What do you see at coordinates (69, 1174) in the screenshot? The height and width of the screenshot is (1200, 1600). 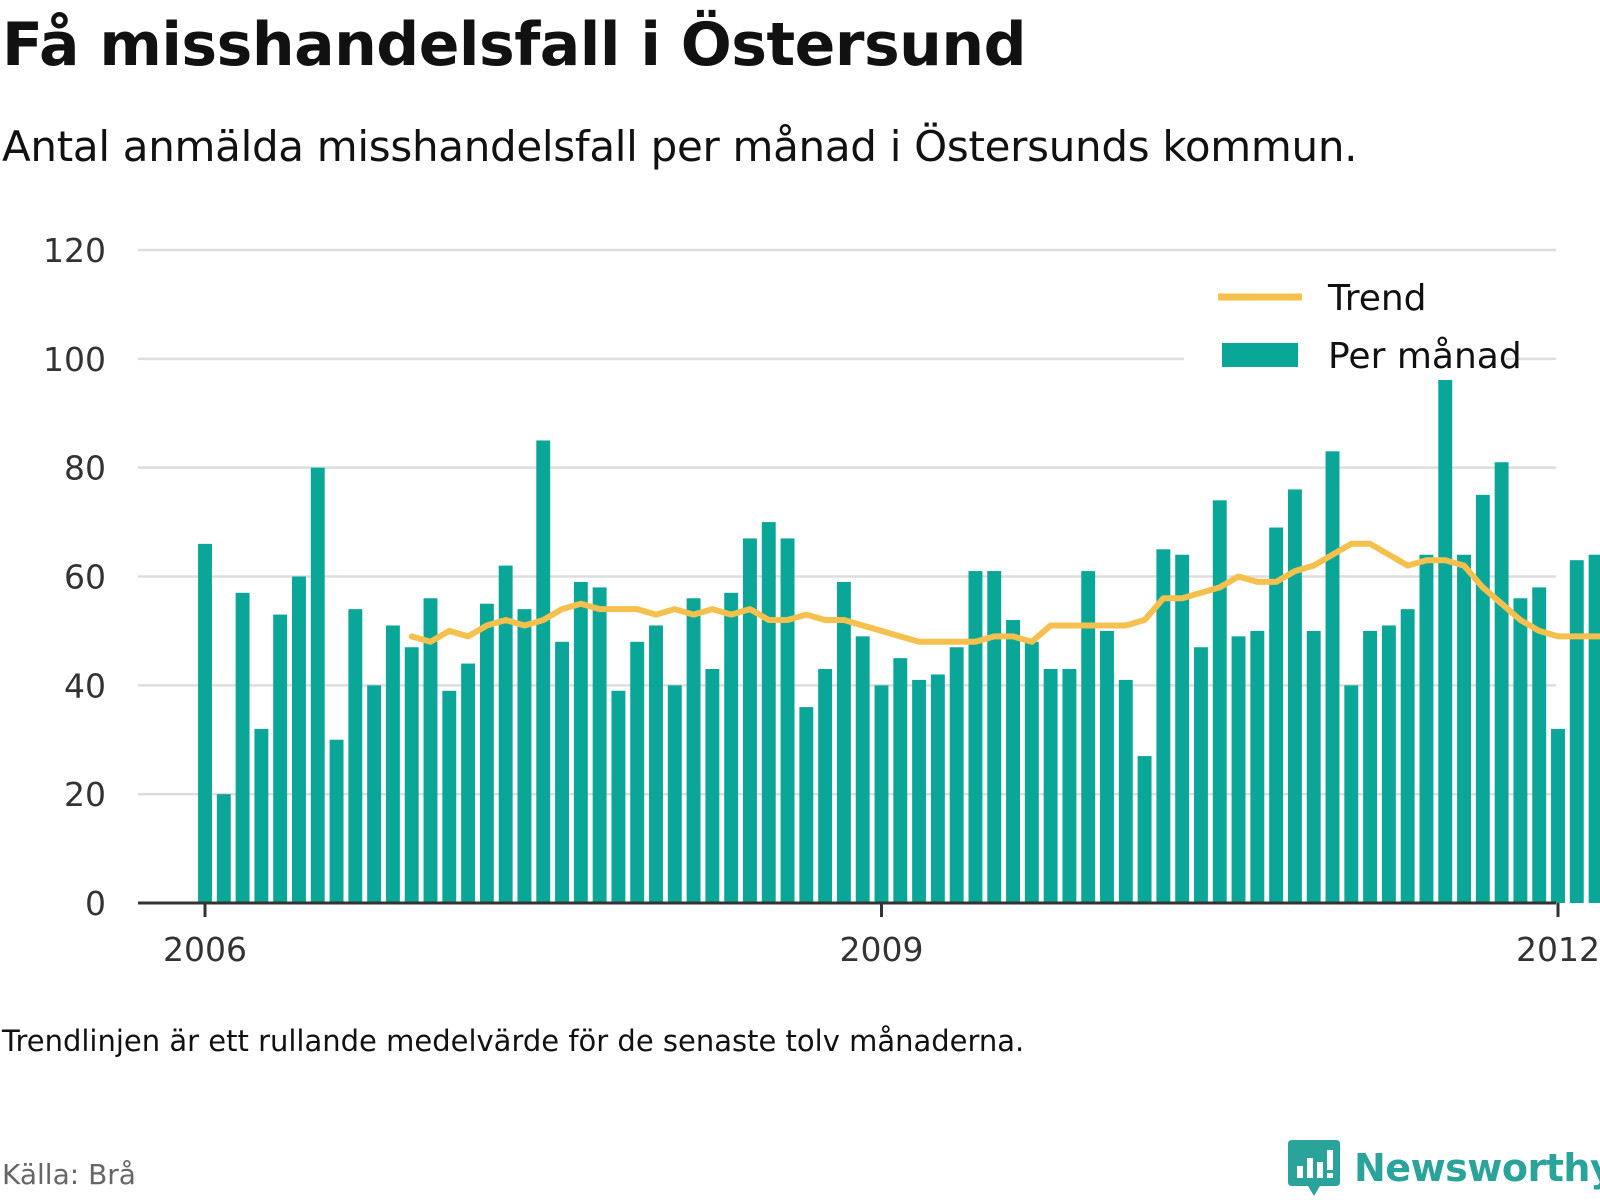 I see `source-label: Källa: Brå` at bounding box center [69, 1174].